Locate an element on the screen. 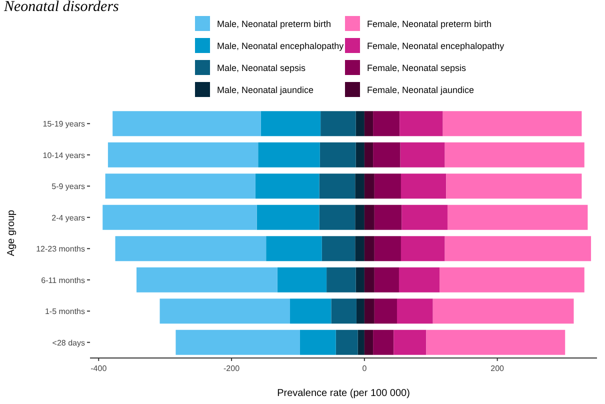 This screenshot has width=605, height=404. legend-label: Female, Neonatal preterm birth is located at coordinates (429, 24).